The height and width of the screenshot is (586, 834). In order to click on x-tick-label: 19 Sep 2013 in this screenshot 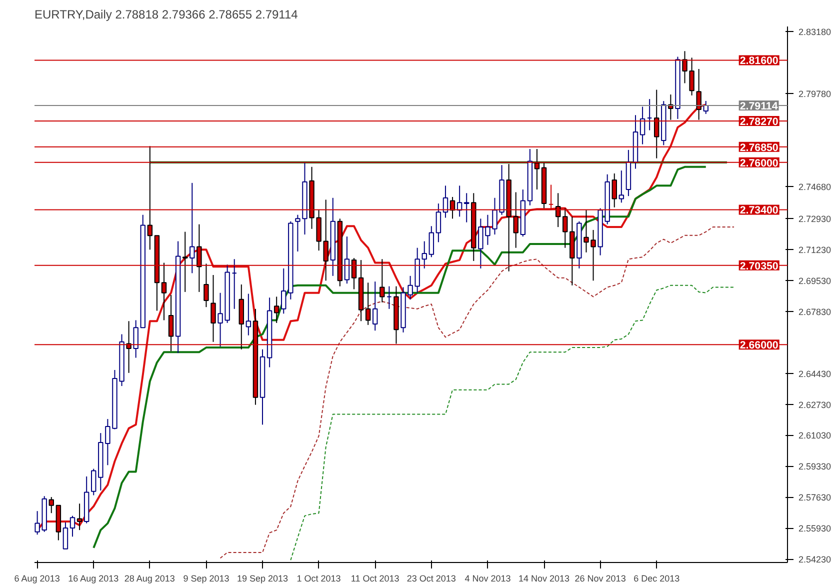, I will do `click(262, 579)`.